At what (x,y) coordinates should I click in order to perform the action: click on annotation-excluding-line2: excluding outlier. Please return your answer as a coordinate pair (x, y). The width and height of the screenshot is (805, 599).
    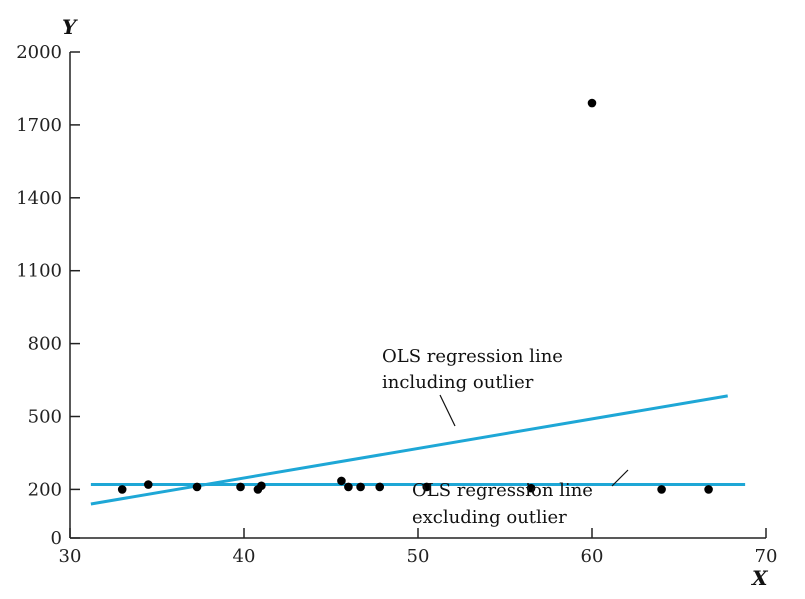
    Looking at the image, I should click on (489, 517).